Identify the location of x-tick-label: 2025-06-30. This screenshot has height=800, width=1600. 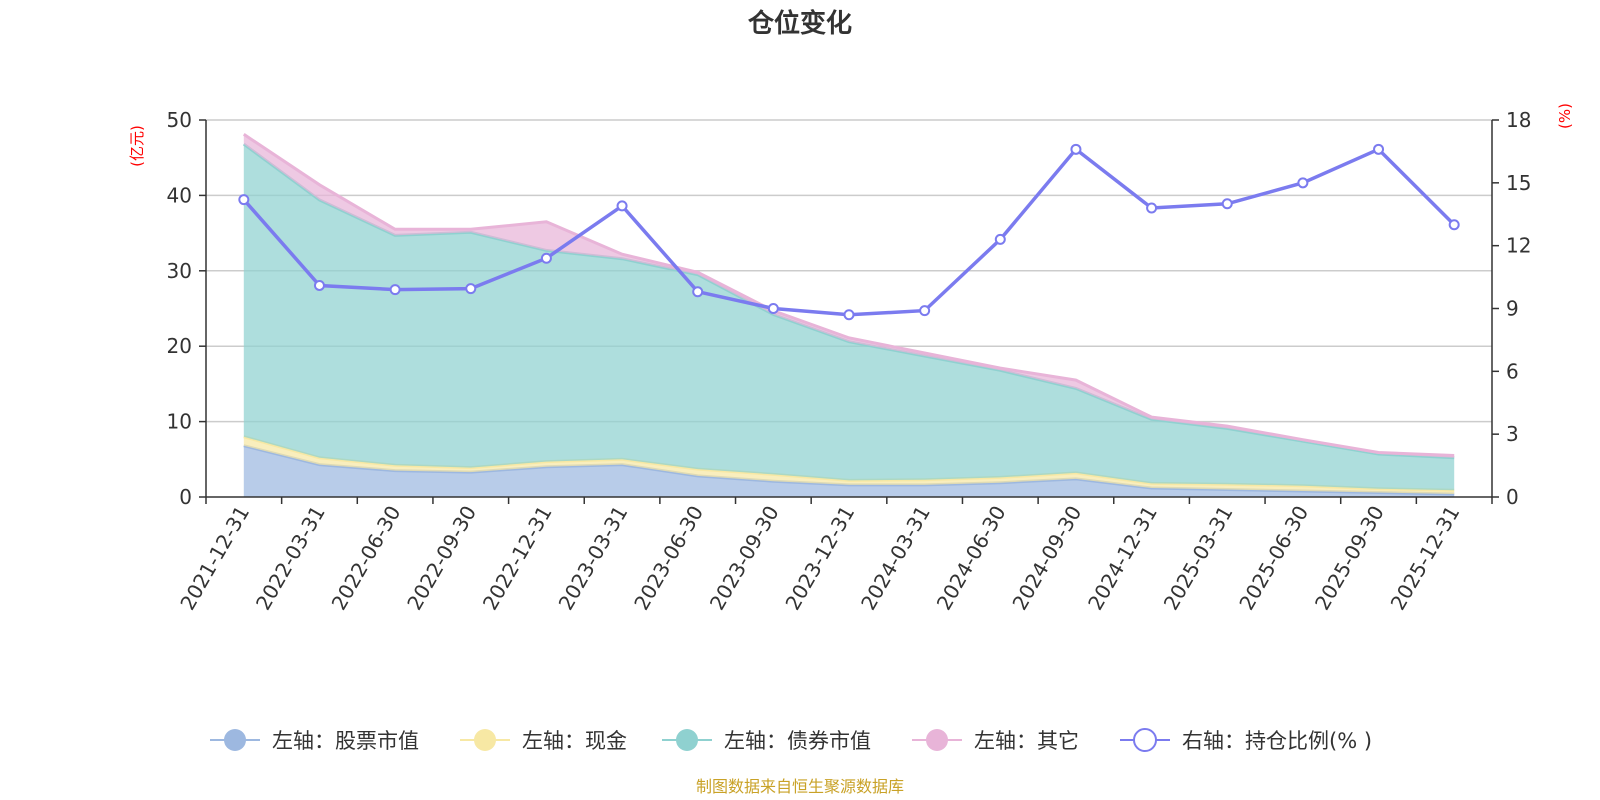
(1273, 558).